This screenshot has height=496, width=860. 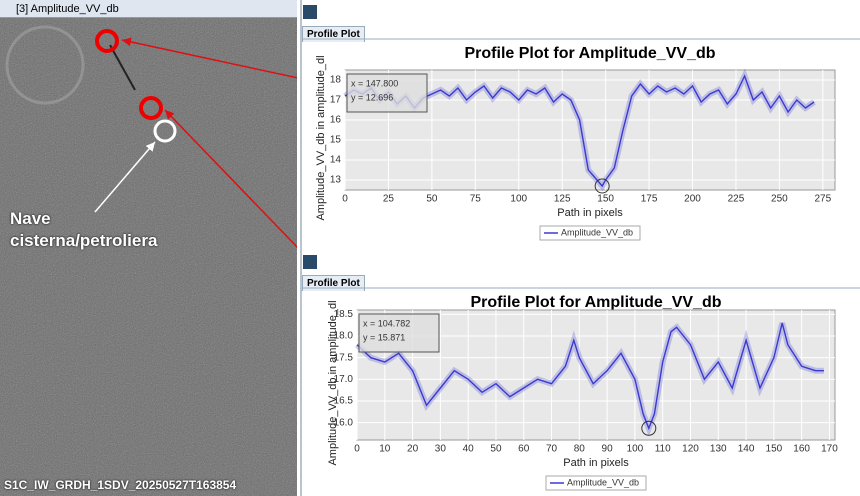 I want to click on y-tick-label: 18, so click(x=336, y=80).